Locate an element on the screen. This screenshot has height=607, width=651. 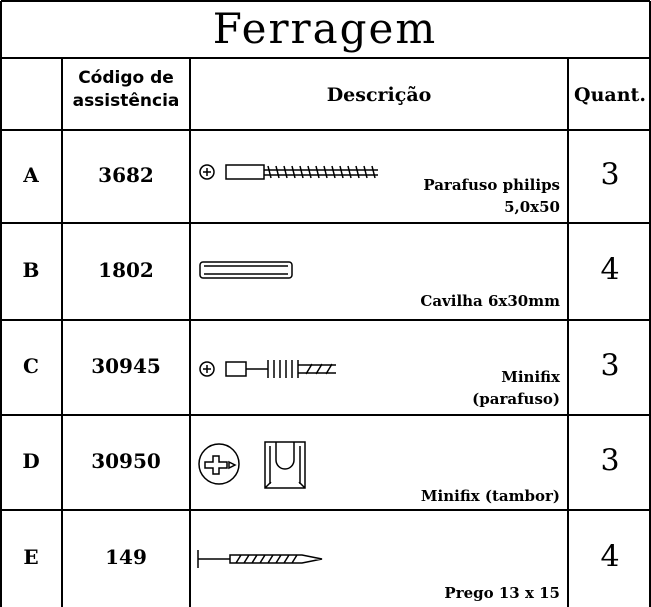
row-code: 30945 is located at coordinates (126, 366).